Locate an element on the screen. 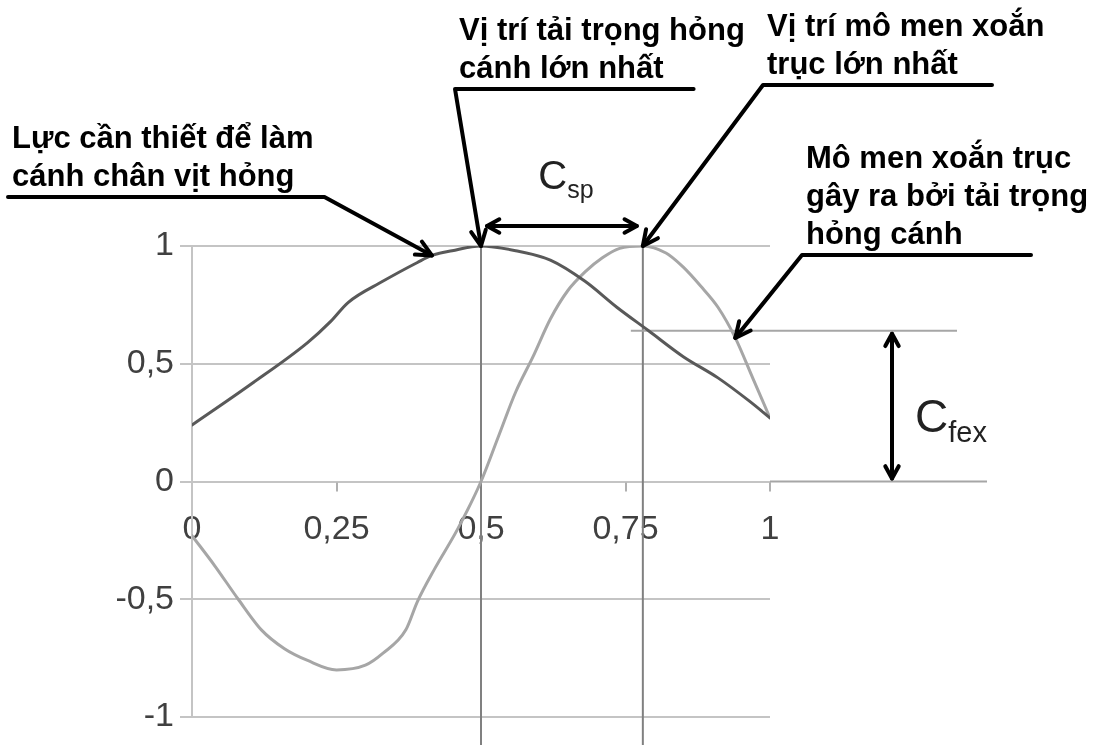  y-tick-label: 0 is located at coordinates (164, 478).